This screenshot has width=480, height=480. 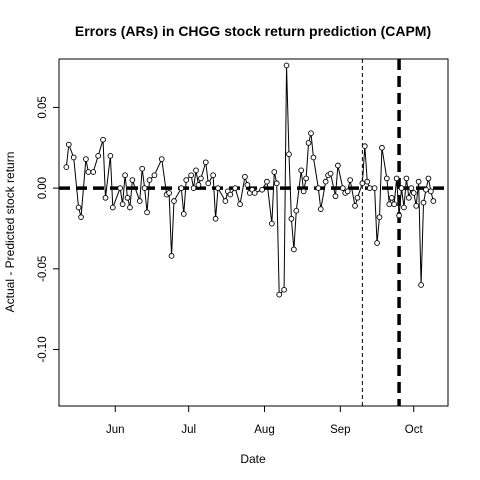 I want to click on y-axis: -0.10 -0.05 0.00 0.05, so click(x=48, y=229).